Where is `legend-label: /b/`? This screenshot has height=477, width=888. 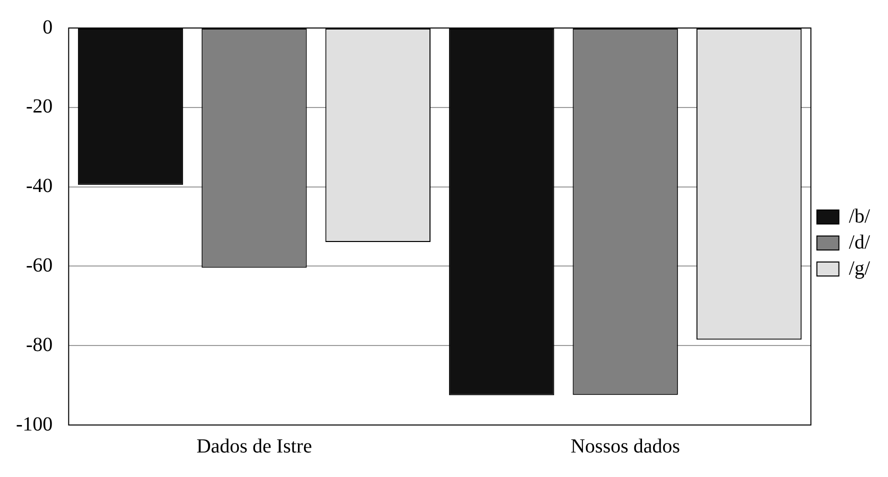
legend-label: /b/ is located at coordinates (859, 216).